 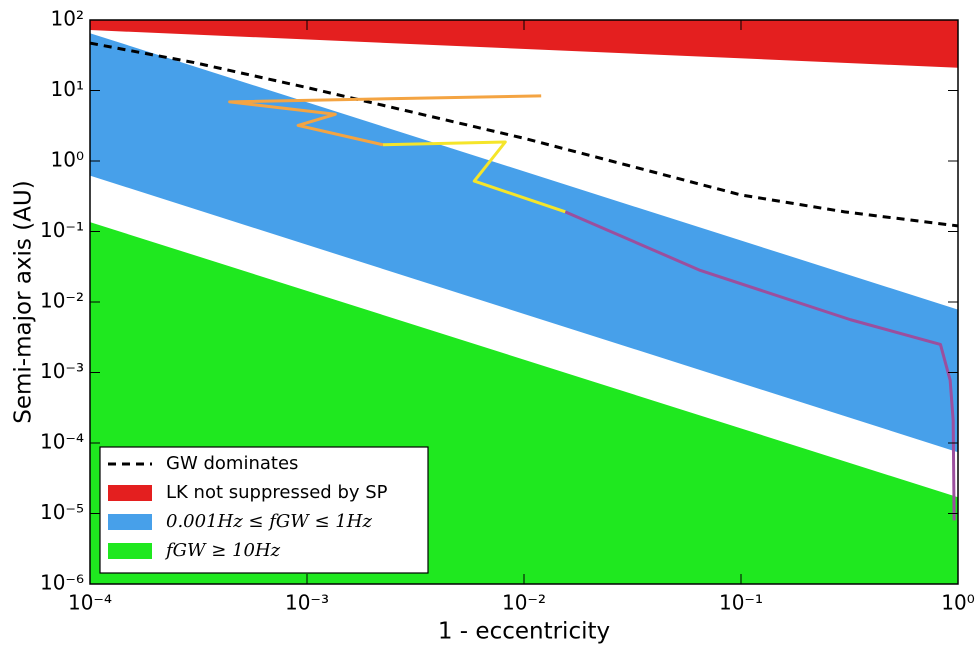 I want to click on legend-label: GW dominates, so click(x=232, y=463).